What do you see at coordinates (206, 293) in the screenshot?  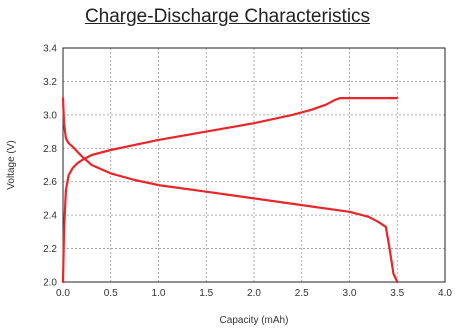 I see `x-tick-label: 1.5` at bounding box center [206, 293].